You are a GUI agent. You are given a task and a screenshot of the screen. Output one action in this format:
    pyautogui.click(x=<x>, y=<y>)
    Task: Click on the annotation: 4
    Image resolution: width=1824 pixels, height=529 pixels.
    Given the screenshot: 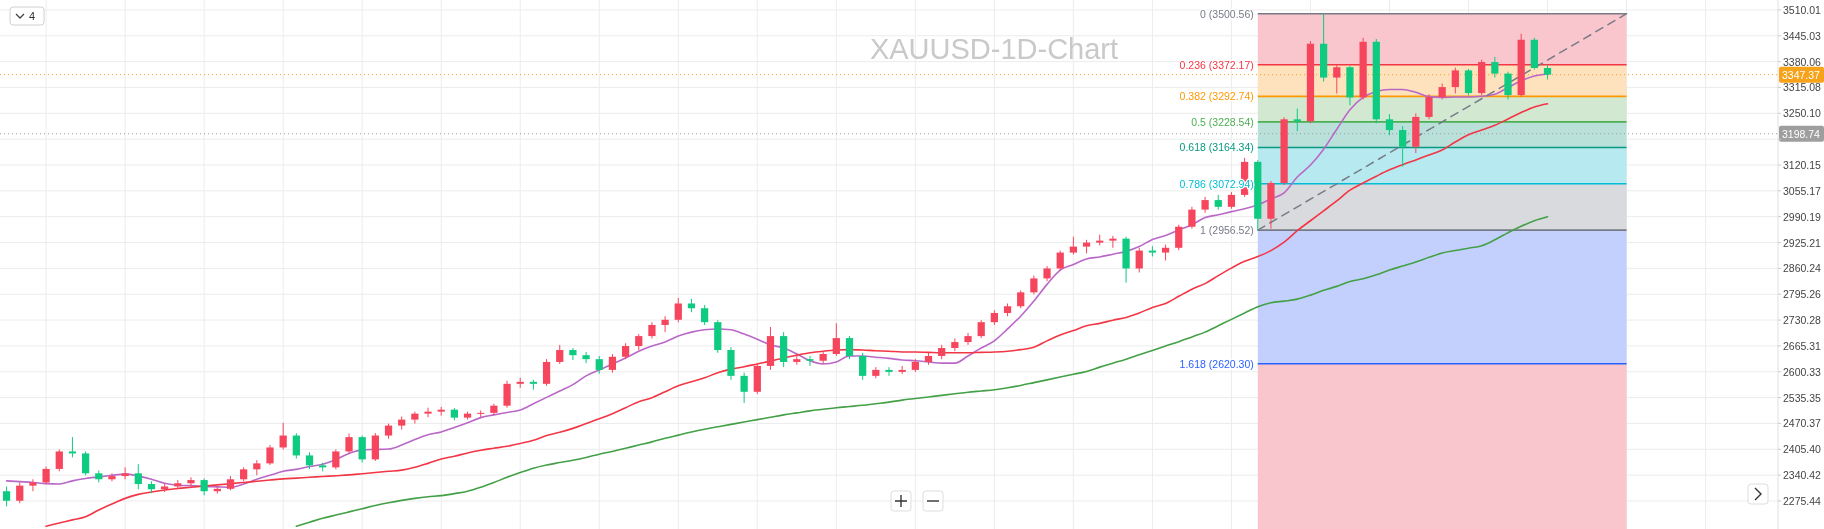 What is the action you would take?
    pyautogui.click(x=32, y=16)
    